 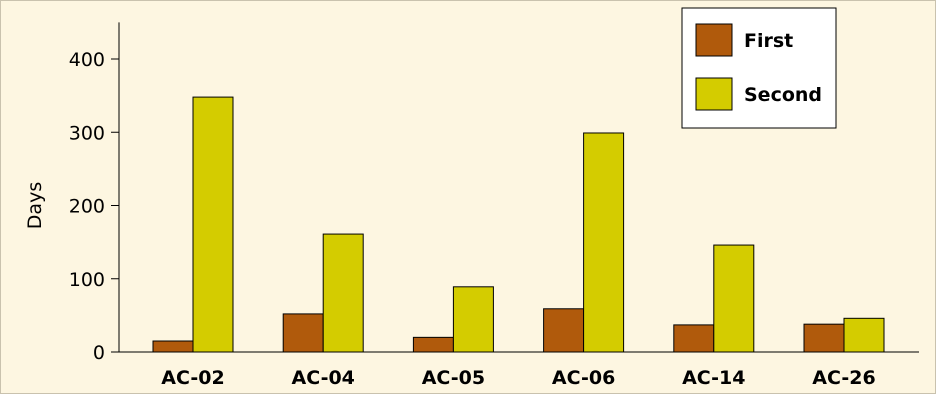 I want to click on legend-swatch-first, so click(x=714, y=40).